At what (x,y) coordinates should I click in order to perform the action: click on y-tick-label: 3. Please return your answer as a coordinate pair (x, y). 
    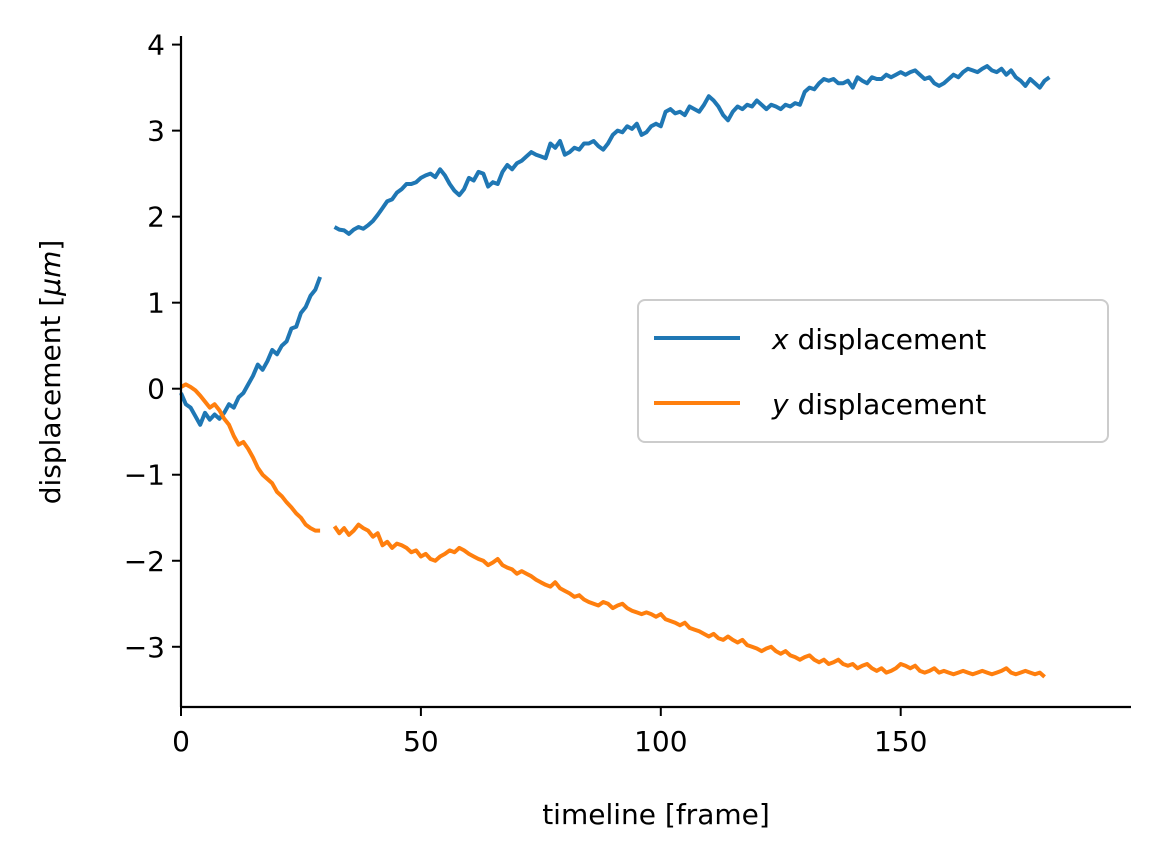
    Looking at the image, I should click on (156, 131).